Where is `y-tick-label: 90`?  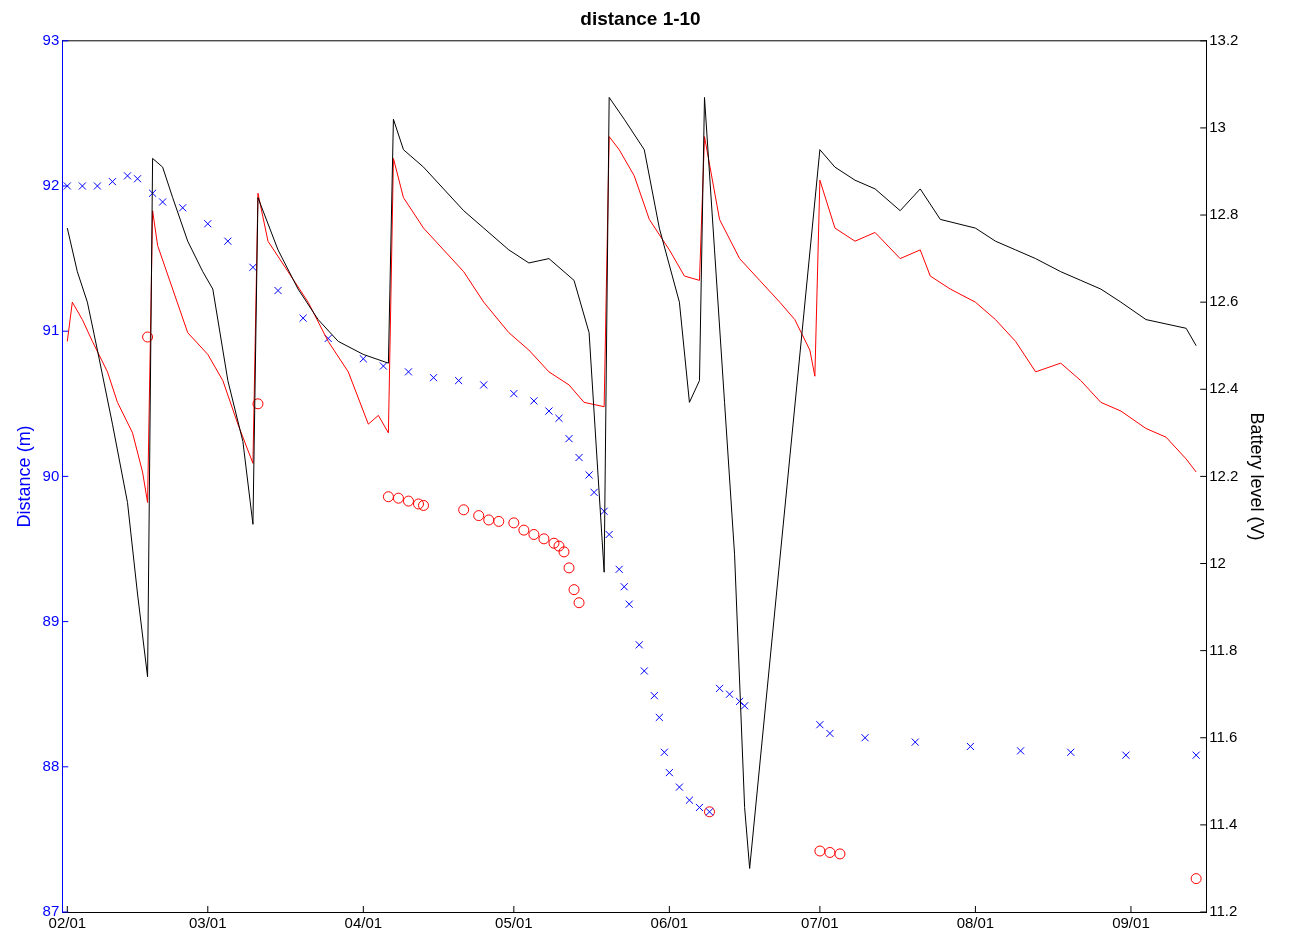 y-tick-label: 90 is located at coordinates (51, 475).